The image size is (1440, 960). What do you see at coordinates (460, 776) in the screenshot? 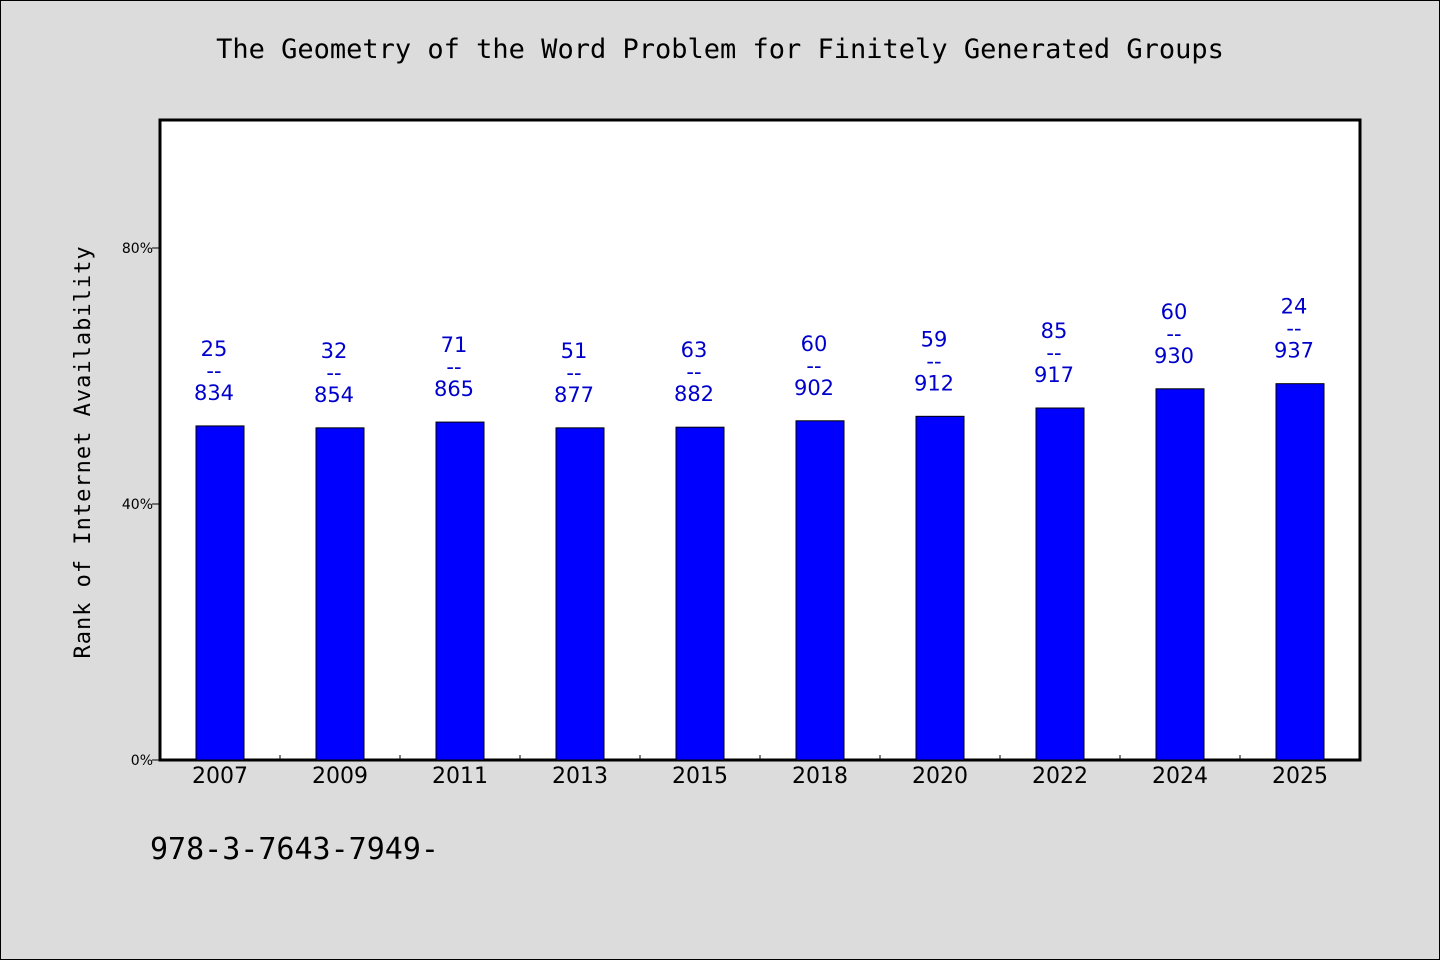
I see `x-tick-label-2011: 2011` at bounding box center [460, 776].